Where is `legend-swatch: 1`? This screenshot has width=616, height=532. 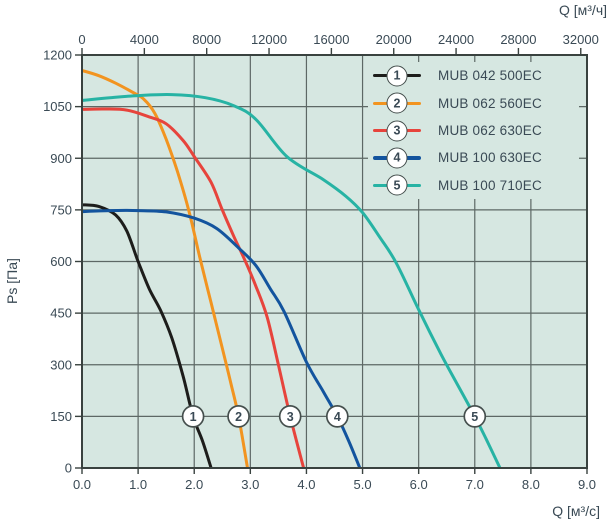
legend-swatch: 1 is located at coordinates (397, 76).